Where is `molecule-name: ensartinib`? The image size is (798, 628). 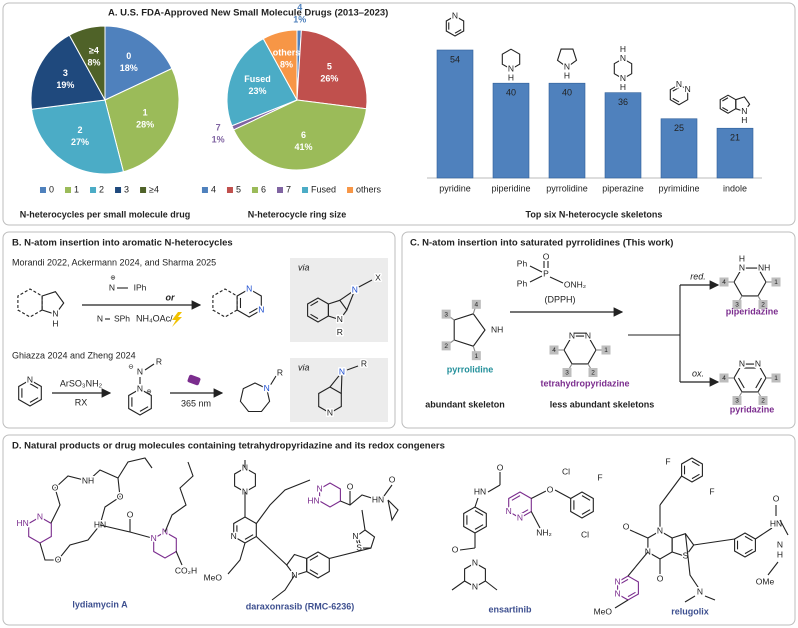
molecule-name: ensartinib is located at coordinates (510, 609).